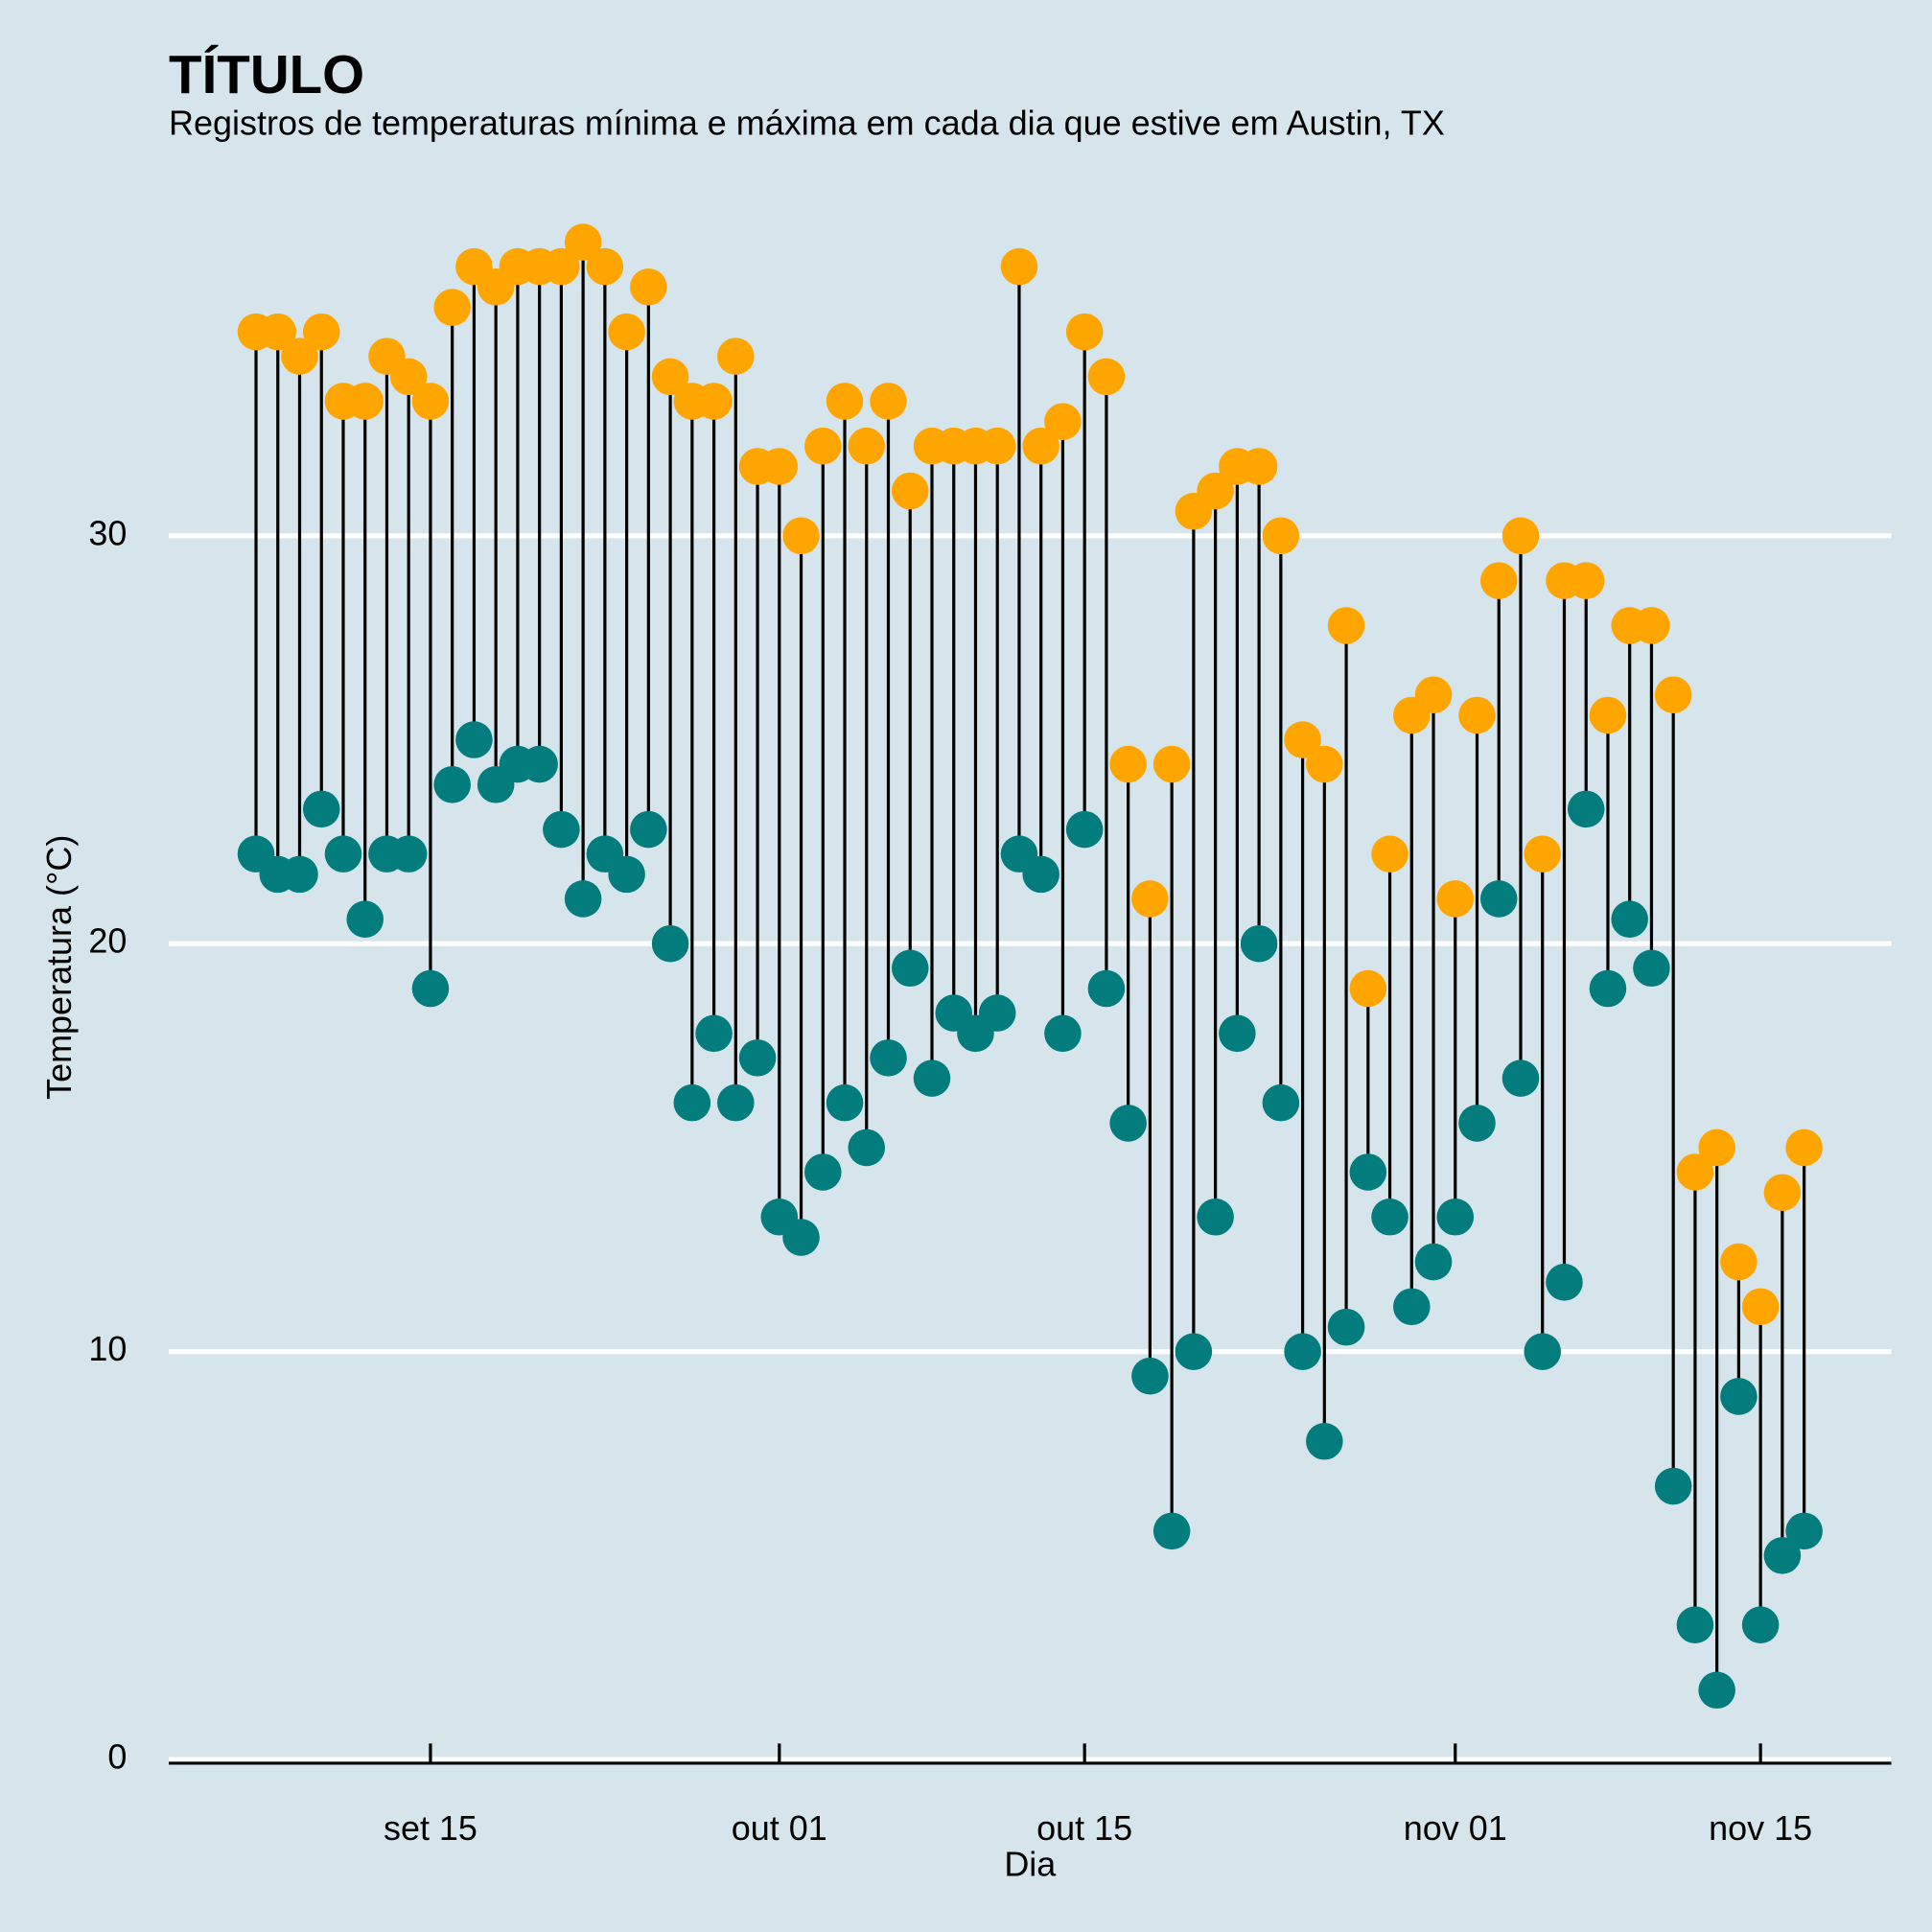 This screenshot has width=1932, height=1932. I want to click on x-tick-label: set 15, so click(430, 1828).